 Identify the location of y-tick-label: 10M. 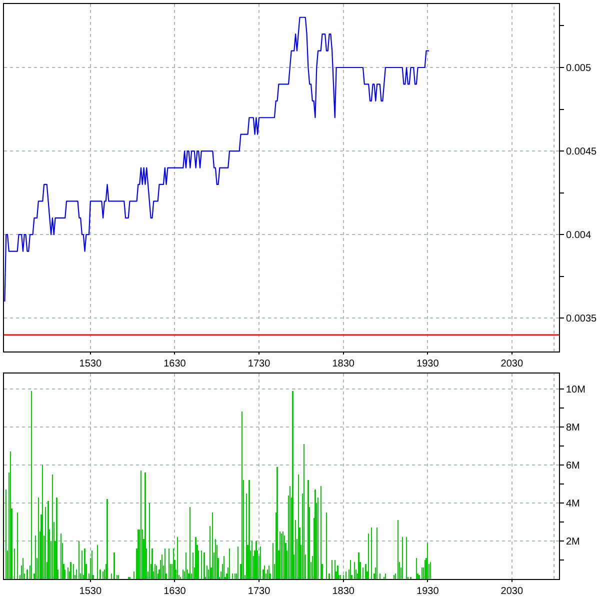
(576, 390).